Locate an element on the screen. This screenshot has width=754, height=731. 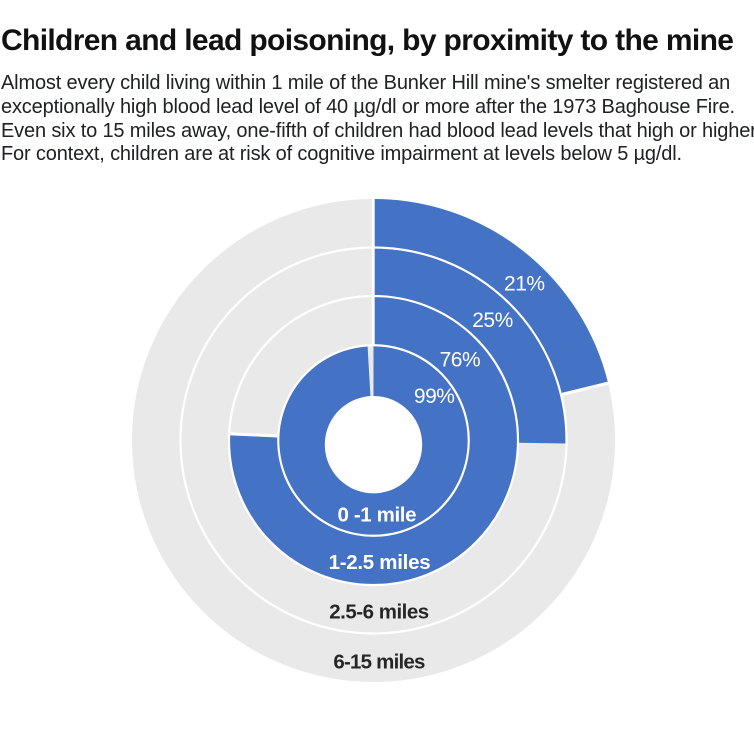
svg-text: 6-15 miles is located at coordinates (379, 661).